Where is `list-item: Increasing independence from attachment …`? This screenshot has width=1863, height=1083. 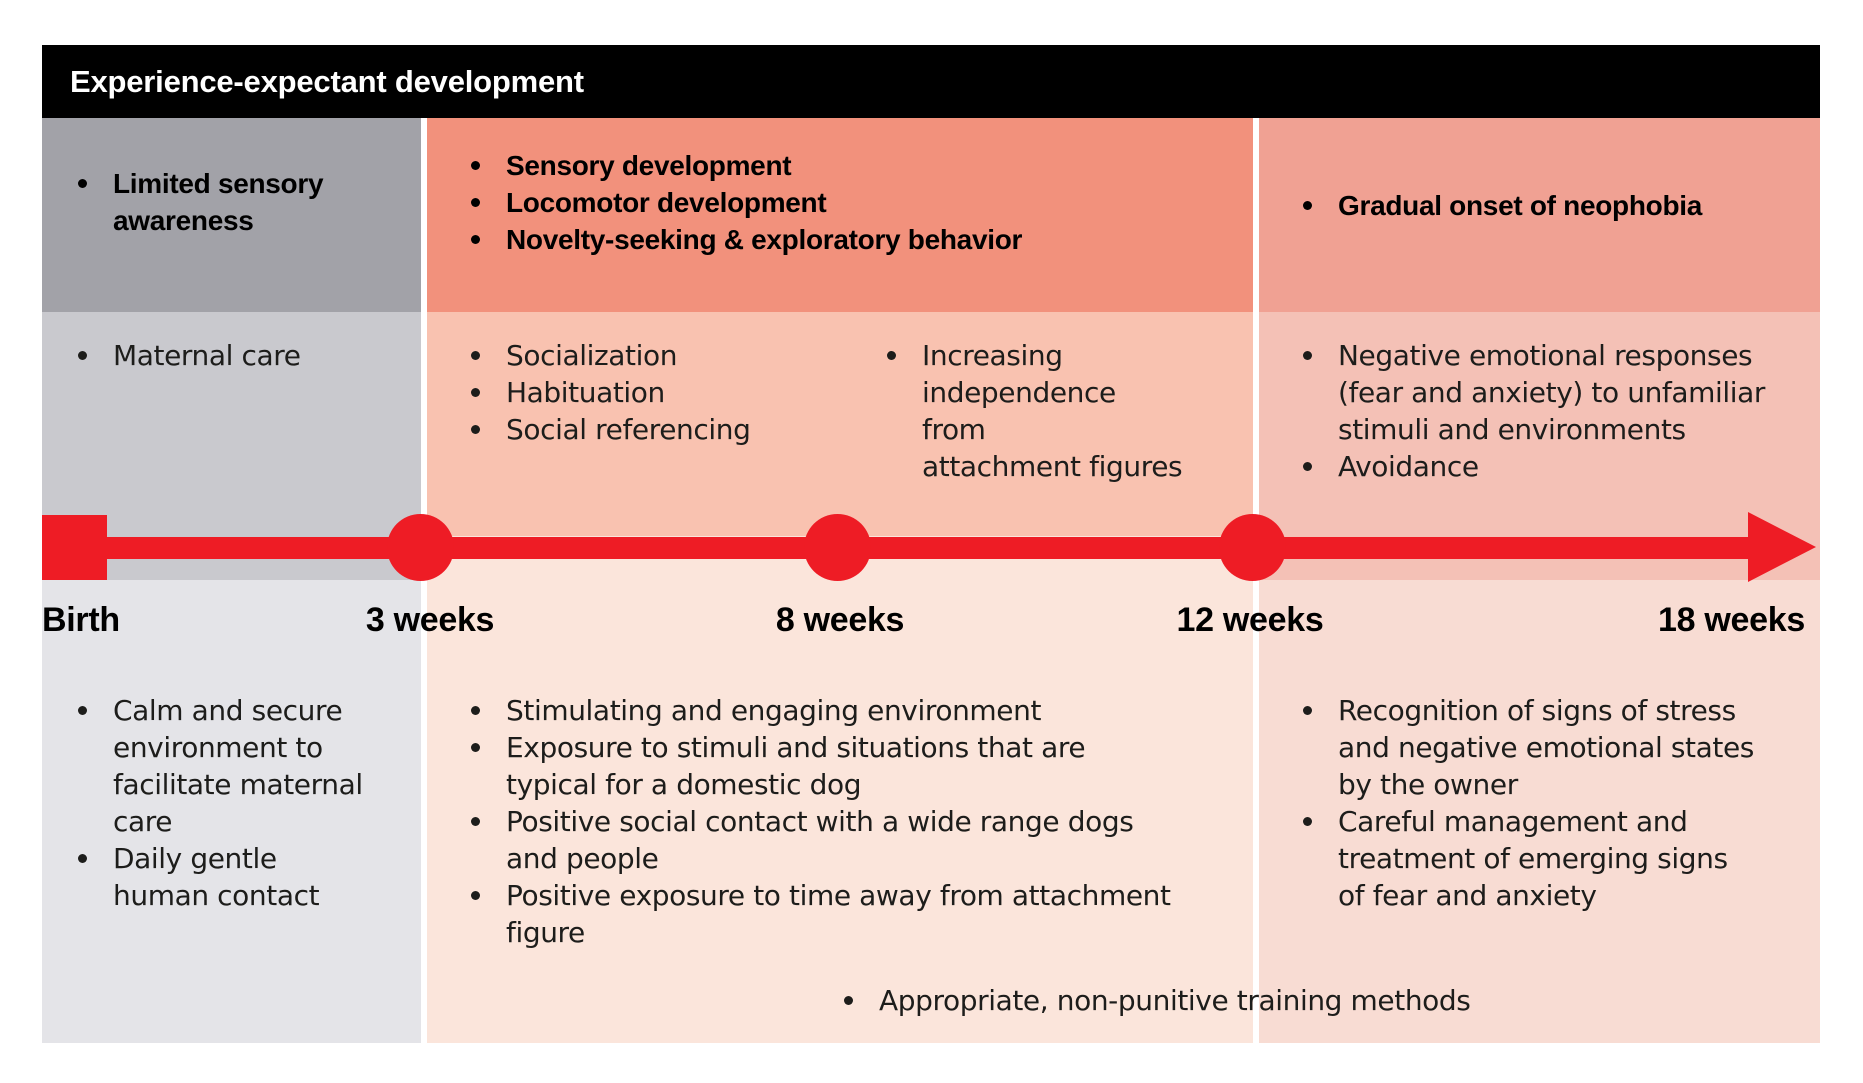 list-item: Increasing independence from attachment … is located at coordinates (1037, 411).